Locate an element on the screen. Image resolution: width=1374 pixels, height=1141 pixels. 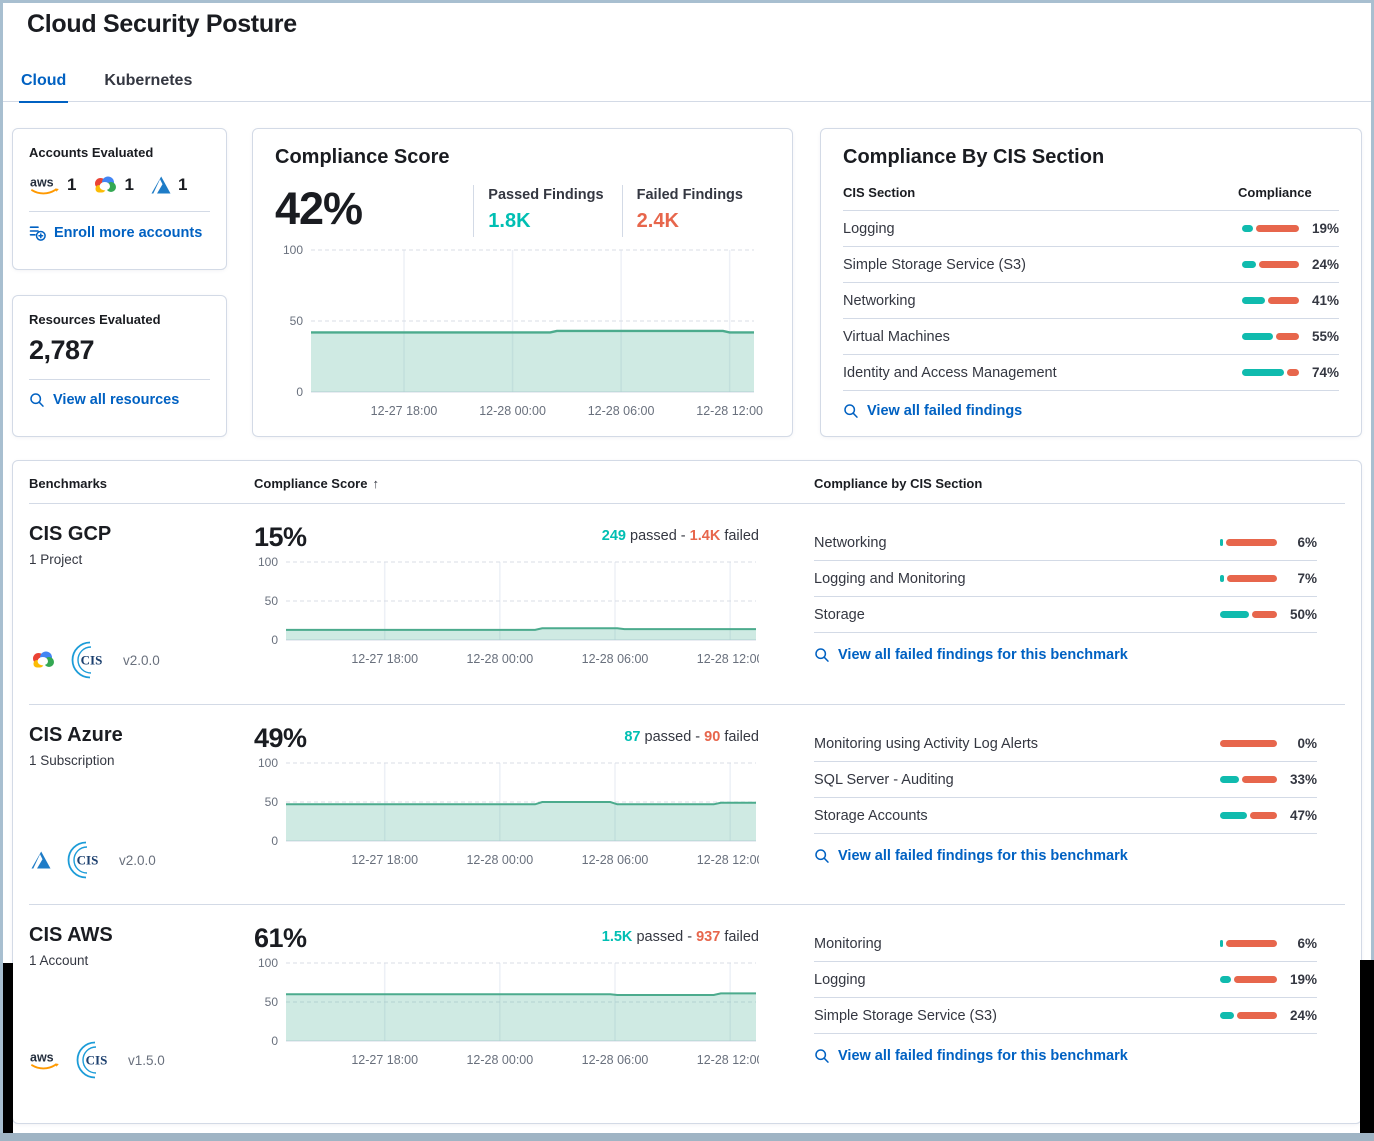
svg-text: 12-28 12:00 is located at coordinates (729, 411).